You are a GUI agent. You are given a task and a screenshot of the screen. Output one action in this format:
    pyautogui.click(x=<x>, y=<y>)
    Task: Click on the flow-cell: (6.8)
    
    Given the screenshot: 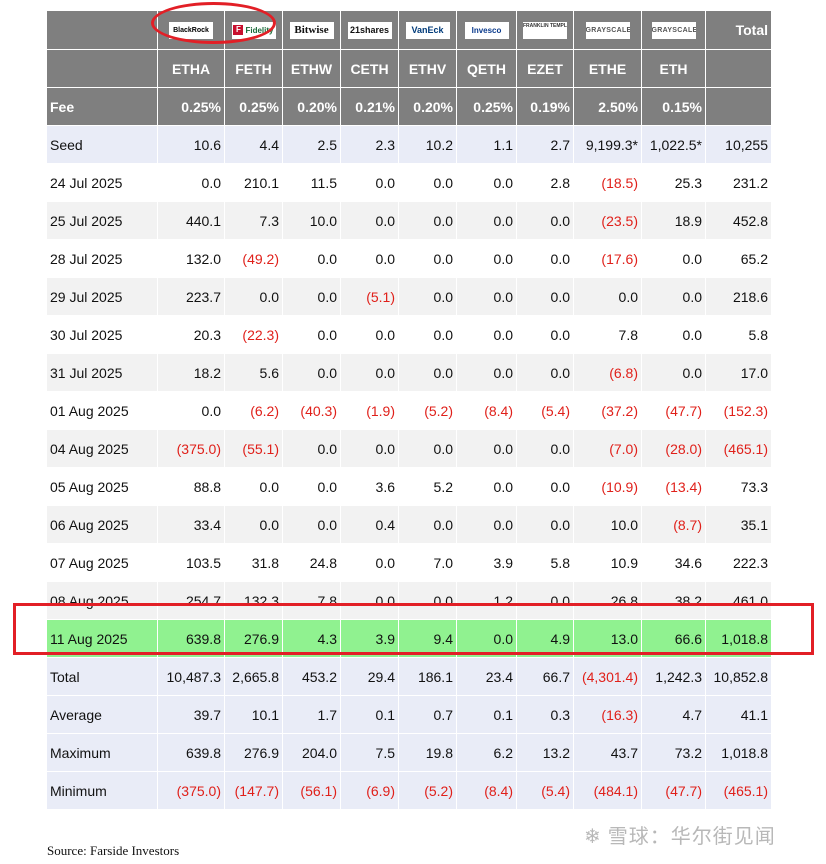 What is the action you would take?
    pyautogui.click(x=607, y=372)
    